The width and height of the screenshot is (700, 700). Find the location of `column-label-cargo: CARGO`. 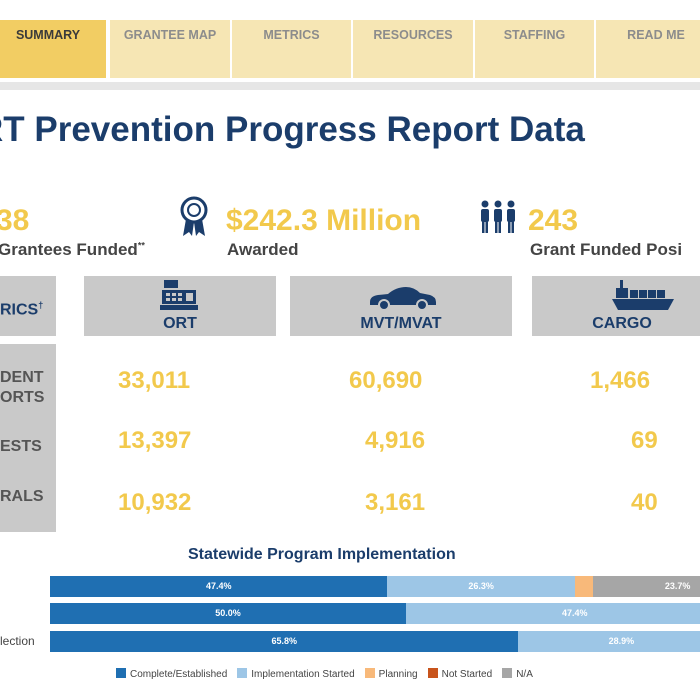

column-label-cargo: CARGO is located at coordinates (622, 323).